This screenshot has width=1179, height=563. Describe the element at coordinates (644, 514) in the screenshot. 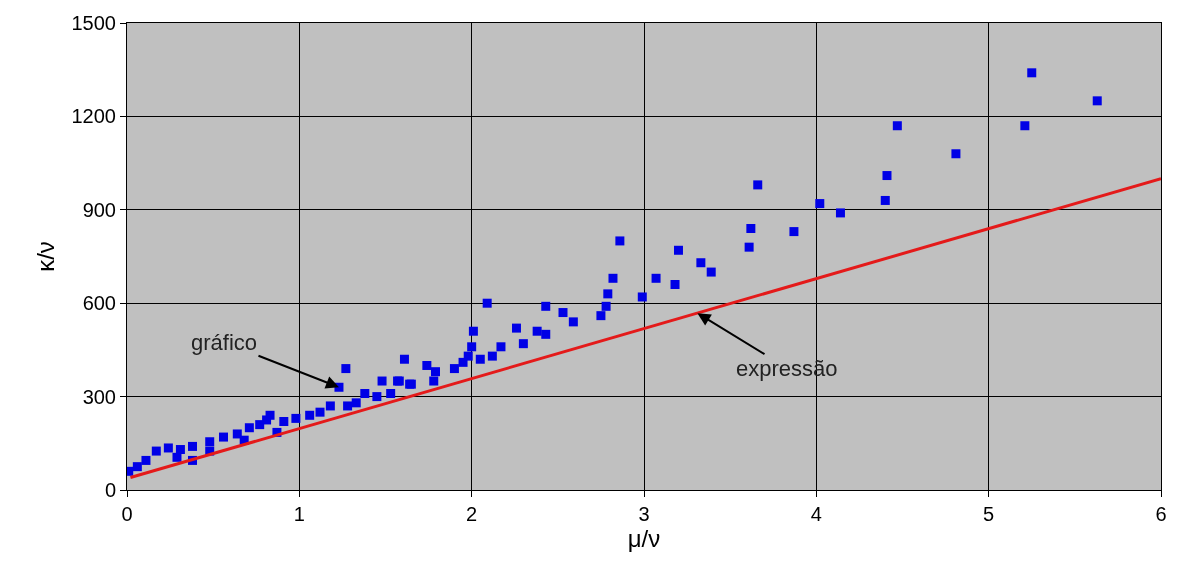

I see `x-tick-label: 3` at that location.